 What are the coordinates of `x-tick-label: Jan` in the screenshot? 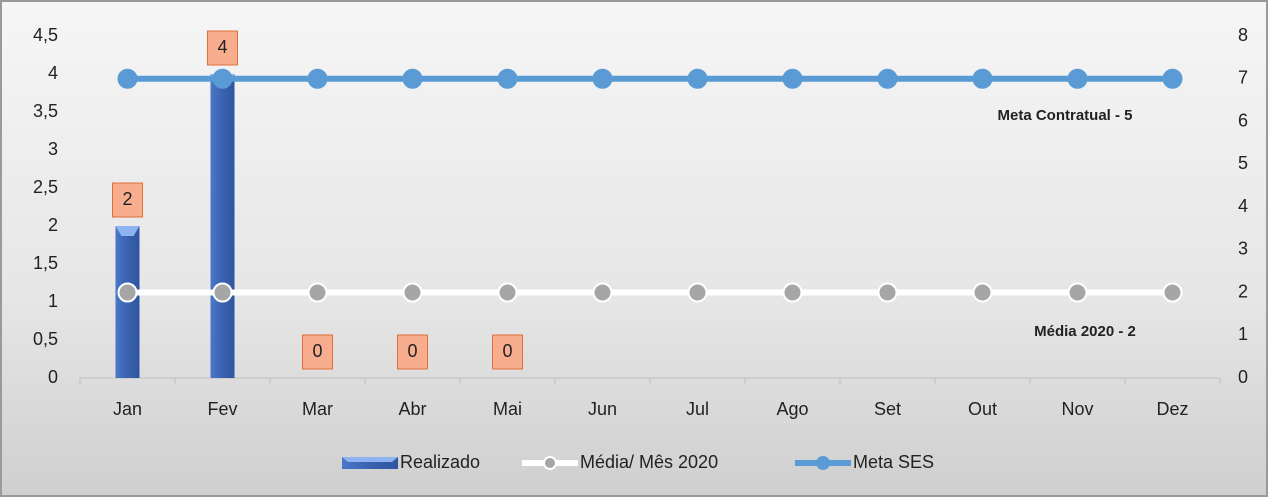 It's located at (127, 409).